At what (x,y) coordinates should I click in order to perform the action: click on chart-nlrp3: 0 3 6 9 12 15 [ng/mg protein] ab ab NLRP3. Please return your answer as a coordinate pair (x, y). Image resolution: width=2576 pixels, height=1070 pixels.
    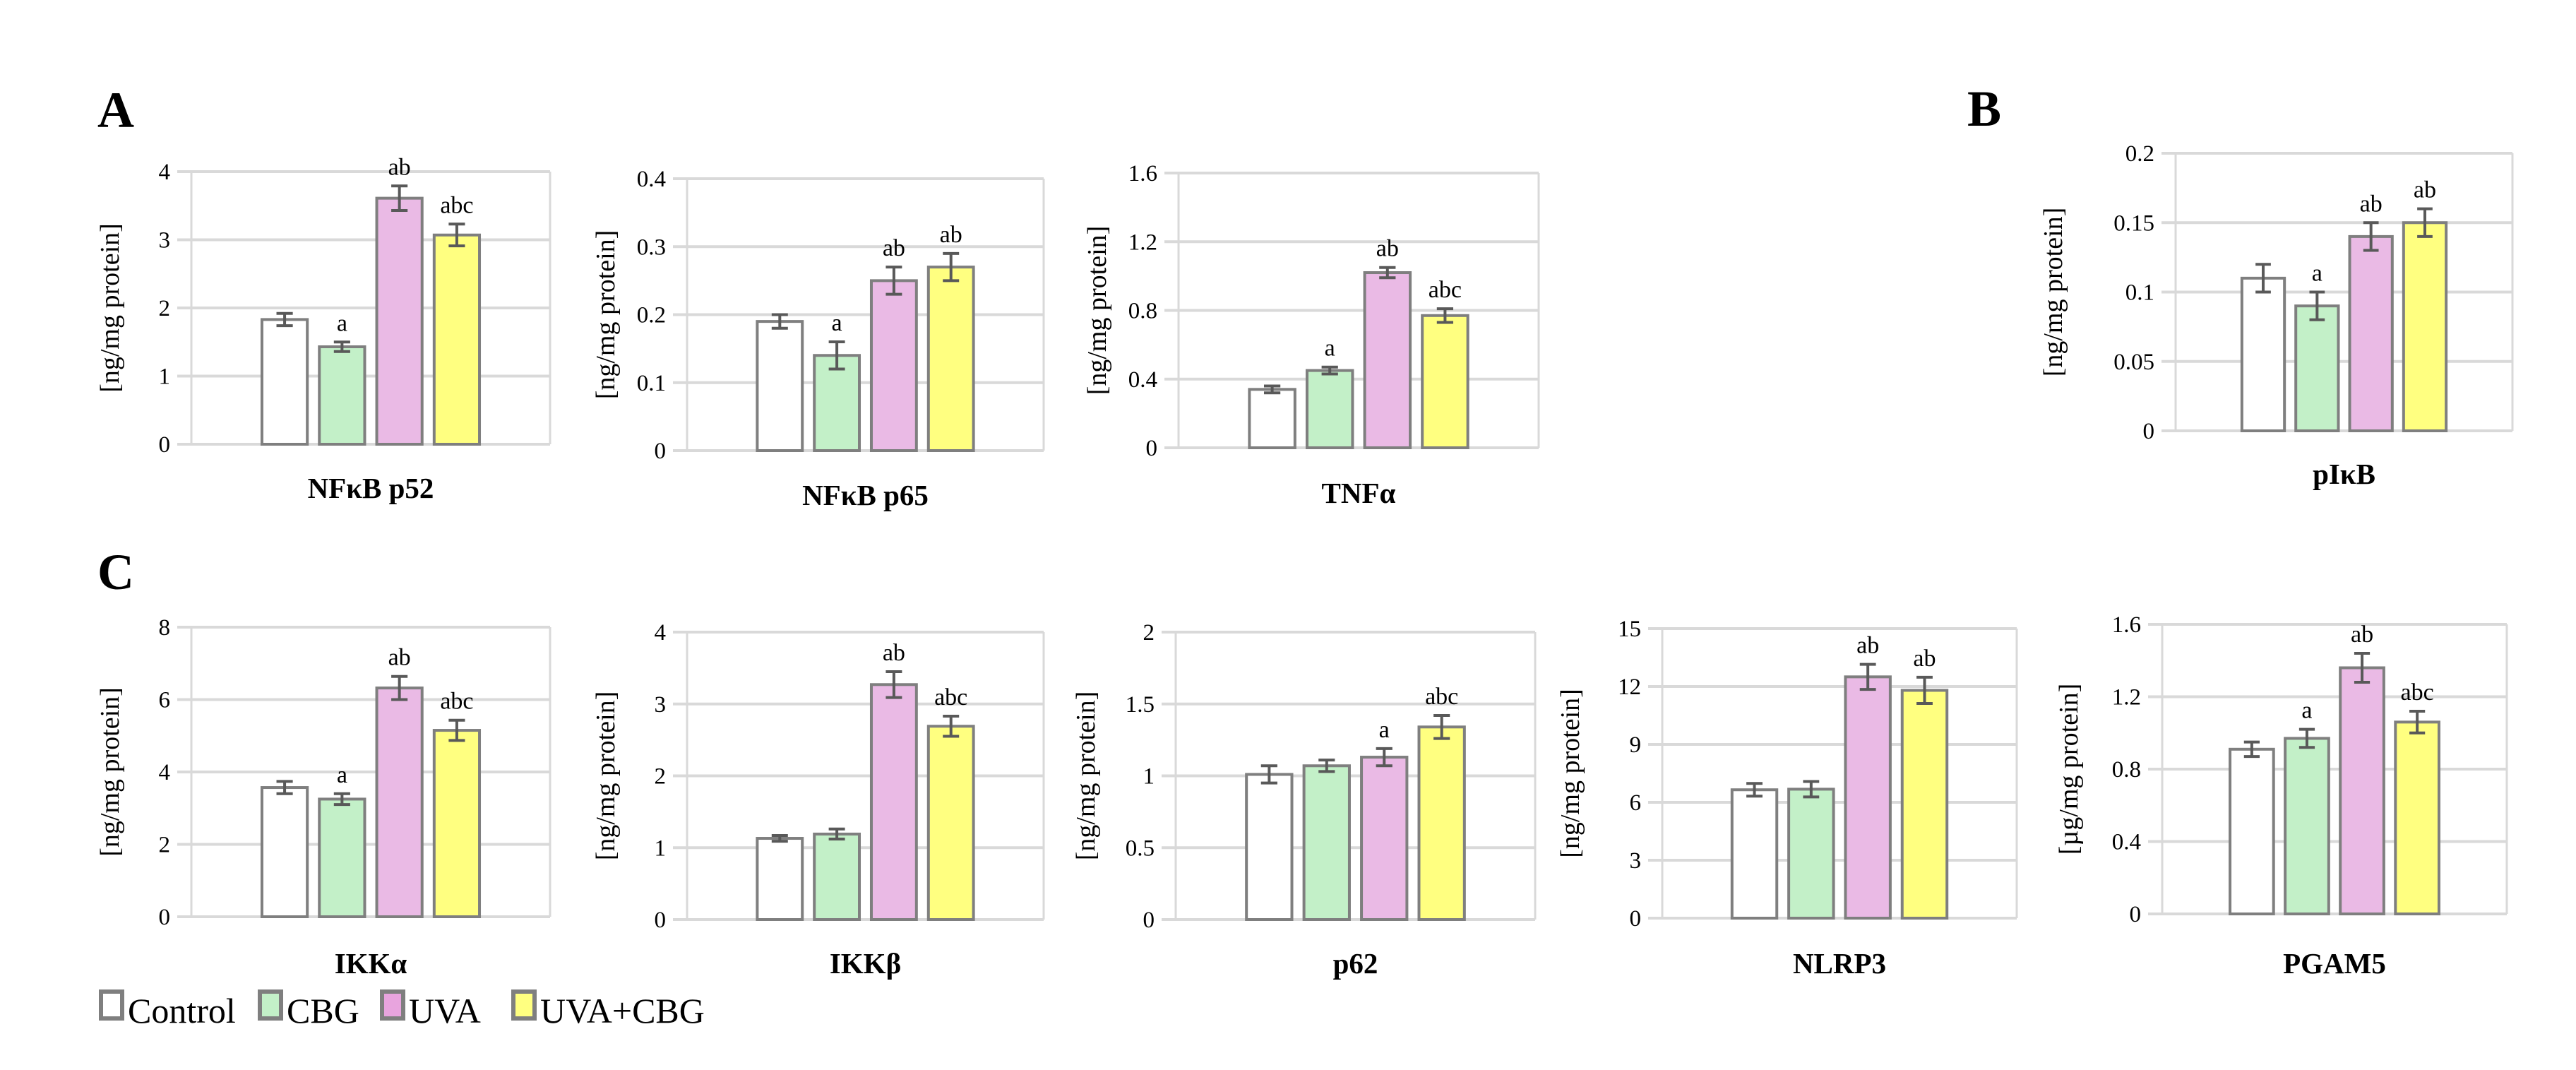
    Looking at the image, I should click on (1787, 799).